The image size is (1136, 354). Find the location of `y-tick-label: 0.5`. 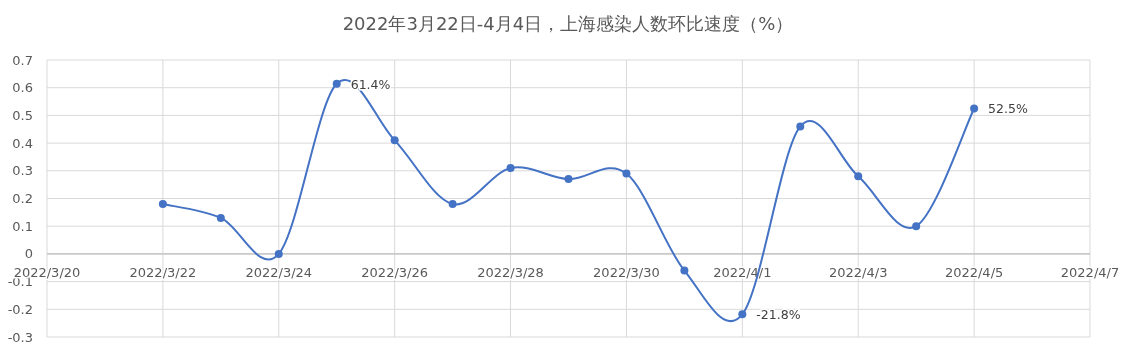

y-tick-label: 0.5 is located at coordinates (22, 115).